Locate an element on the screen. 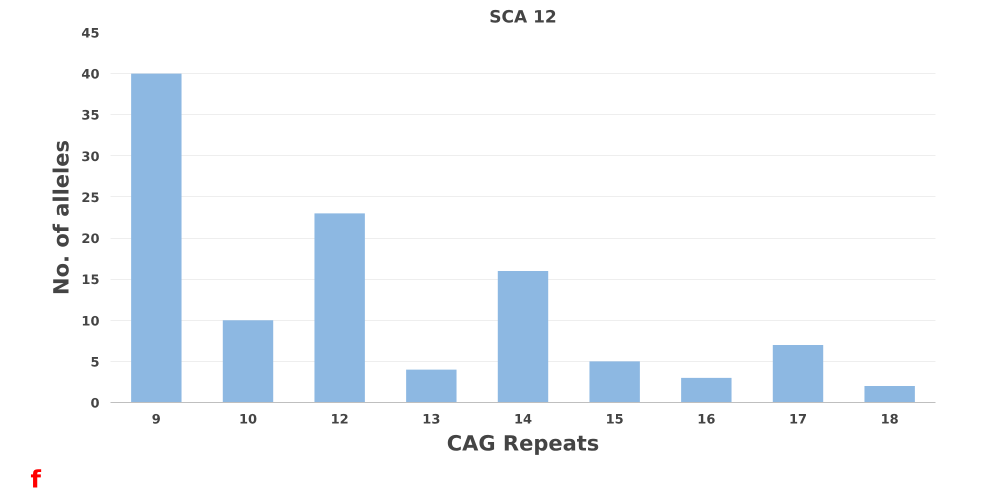 This screenshot has width=981, height=504. y-tick-label: 5 is located at coordinates (95, 362).